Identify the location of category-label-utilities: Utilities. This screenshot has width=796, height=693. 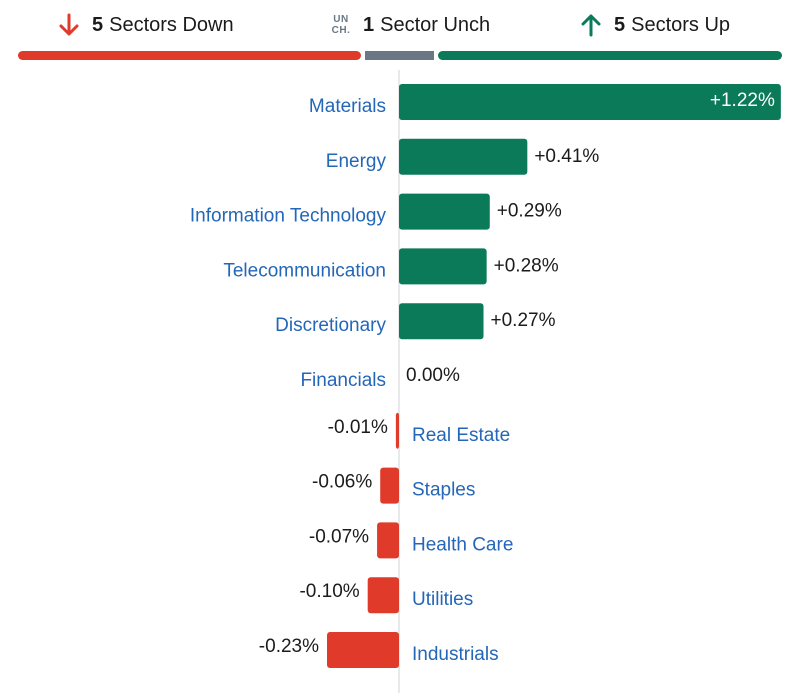
(442, 599).